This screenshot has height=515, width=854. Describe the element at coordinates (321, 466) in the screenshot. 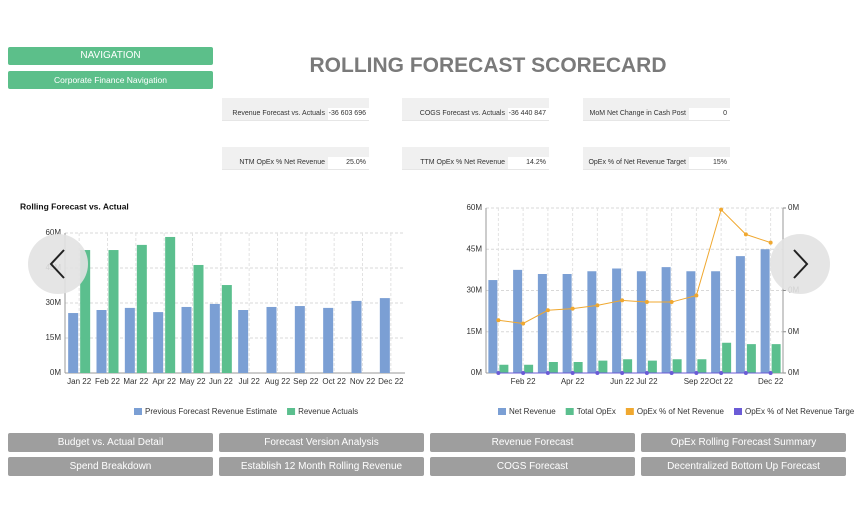

I see `nav-button: Establish 12 Month Rolling Revenue` at that location.